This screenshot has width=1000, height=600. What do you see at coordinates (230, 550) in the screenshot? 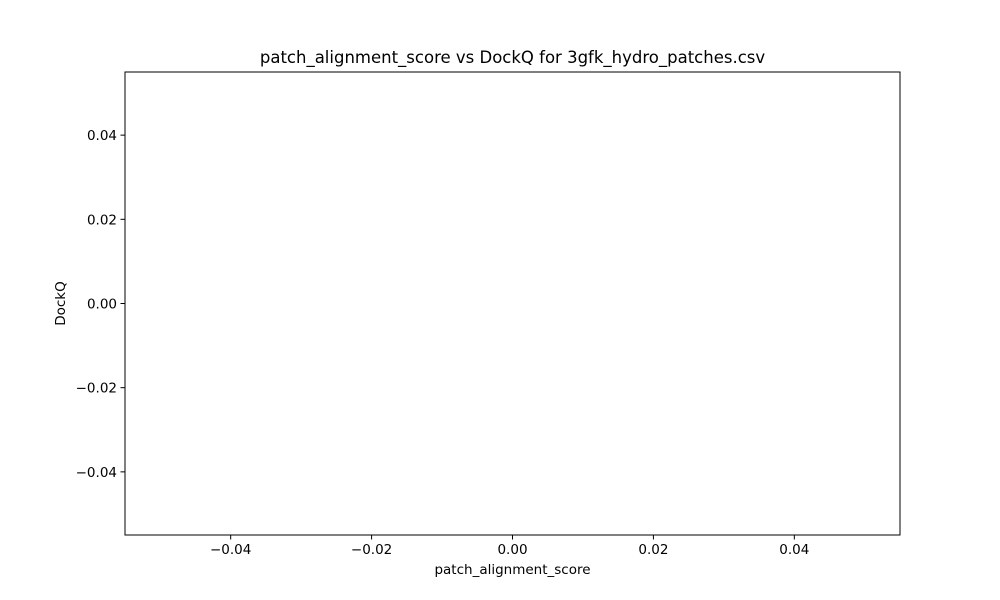
I see `x-tick-label: −0.04` at bounding box center [230, 550].